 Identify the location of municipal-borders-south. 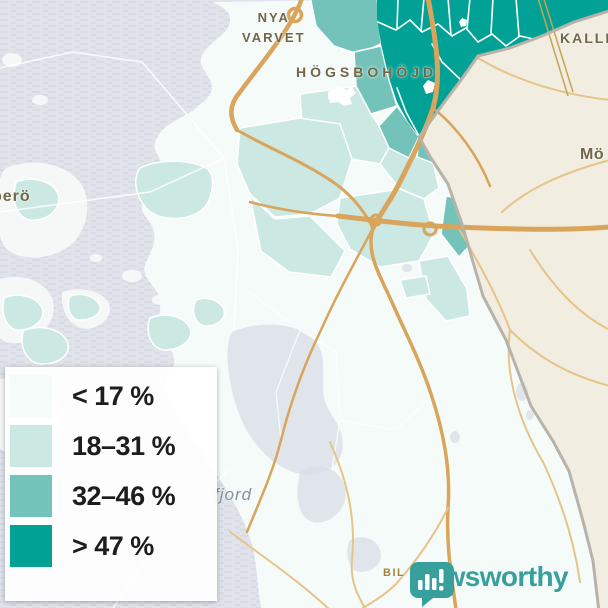
(341, 381).